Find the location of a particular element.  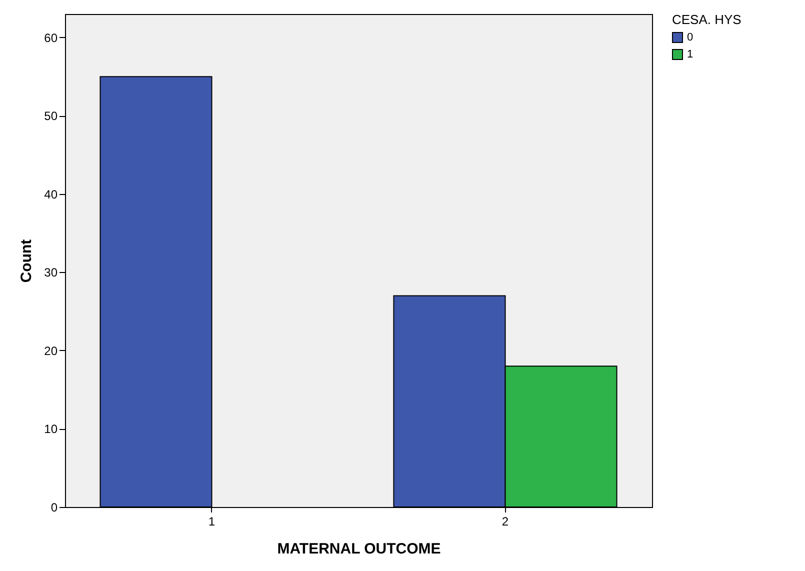

y-tick-label: 40 is located at coordinates (51, 194).